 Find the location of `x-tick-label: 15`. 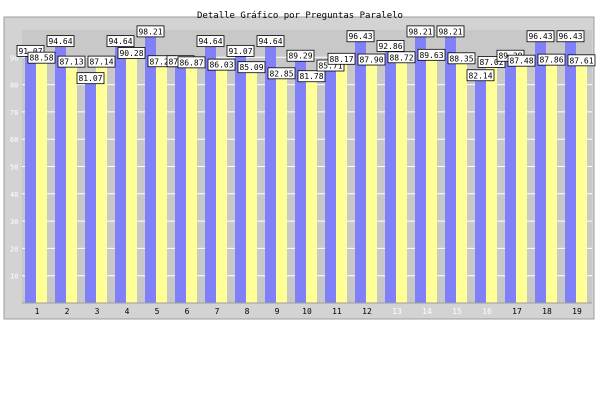

x-tick-label: 15 is located at coordinates (457, 311).